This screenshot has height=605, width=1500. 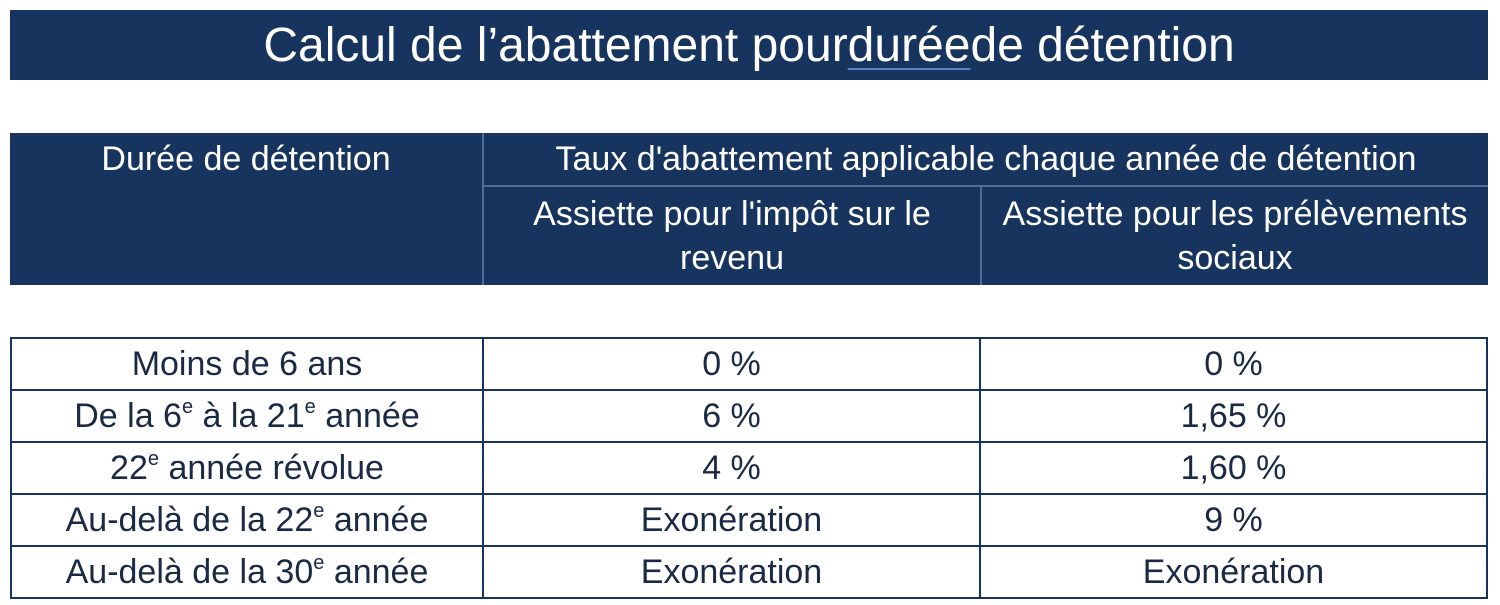 I want to click on row-duree-text: à la 21, so click(x=249, y=415).